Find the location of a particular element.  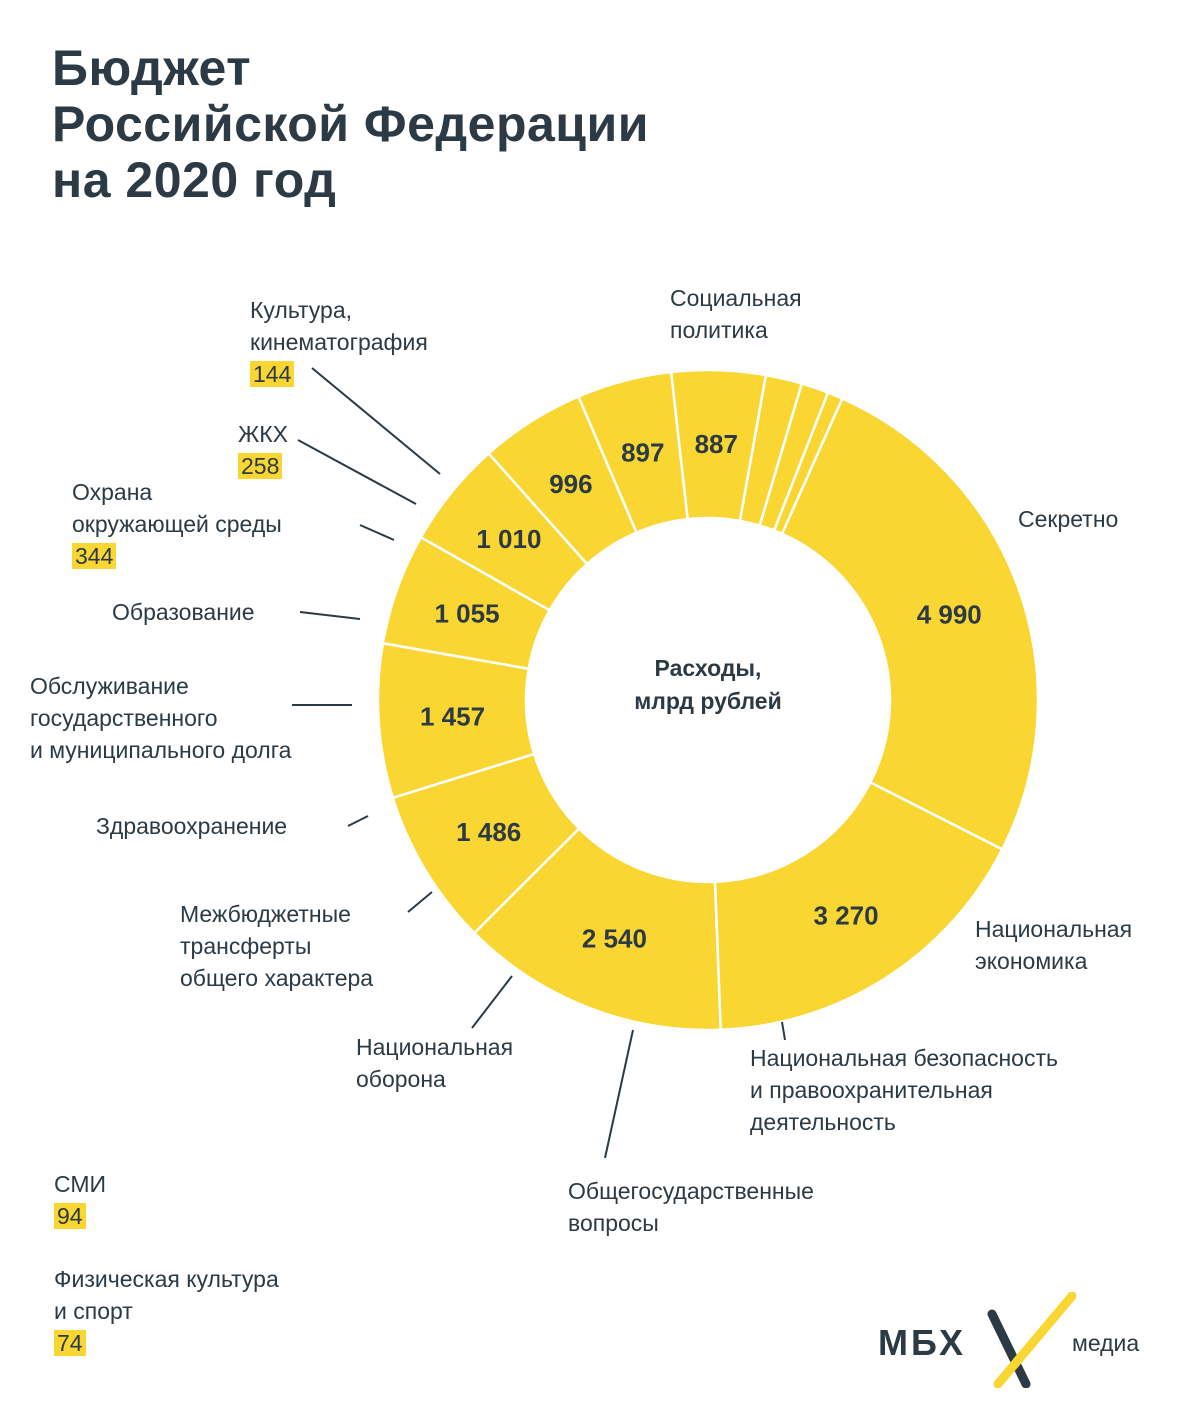

segment-value-label: 1 457 is located at coordinates (452, 716).